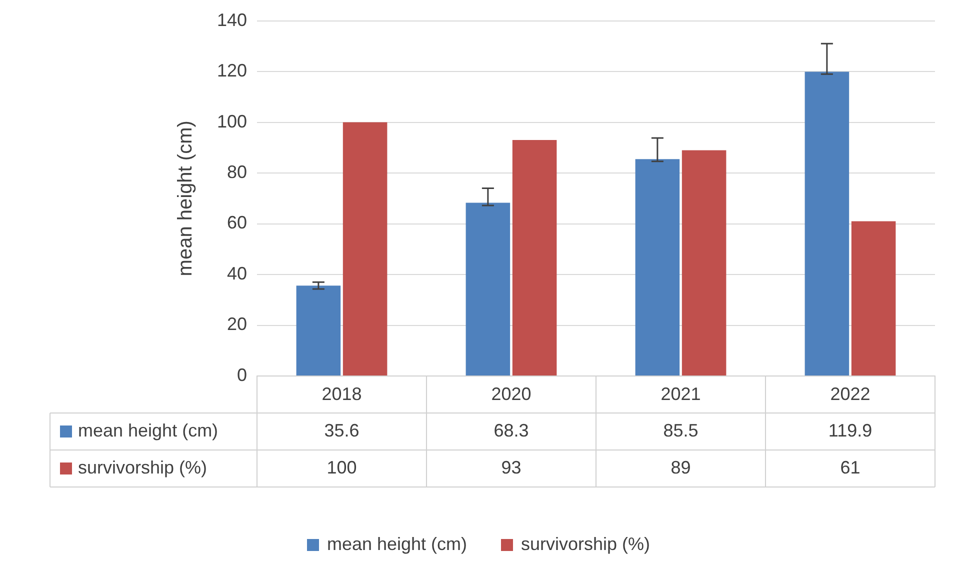  I want to click on data-label: 100, so click(341, 467).